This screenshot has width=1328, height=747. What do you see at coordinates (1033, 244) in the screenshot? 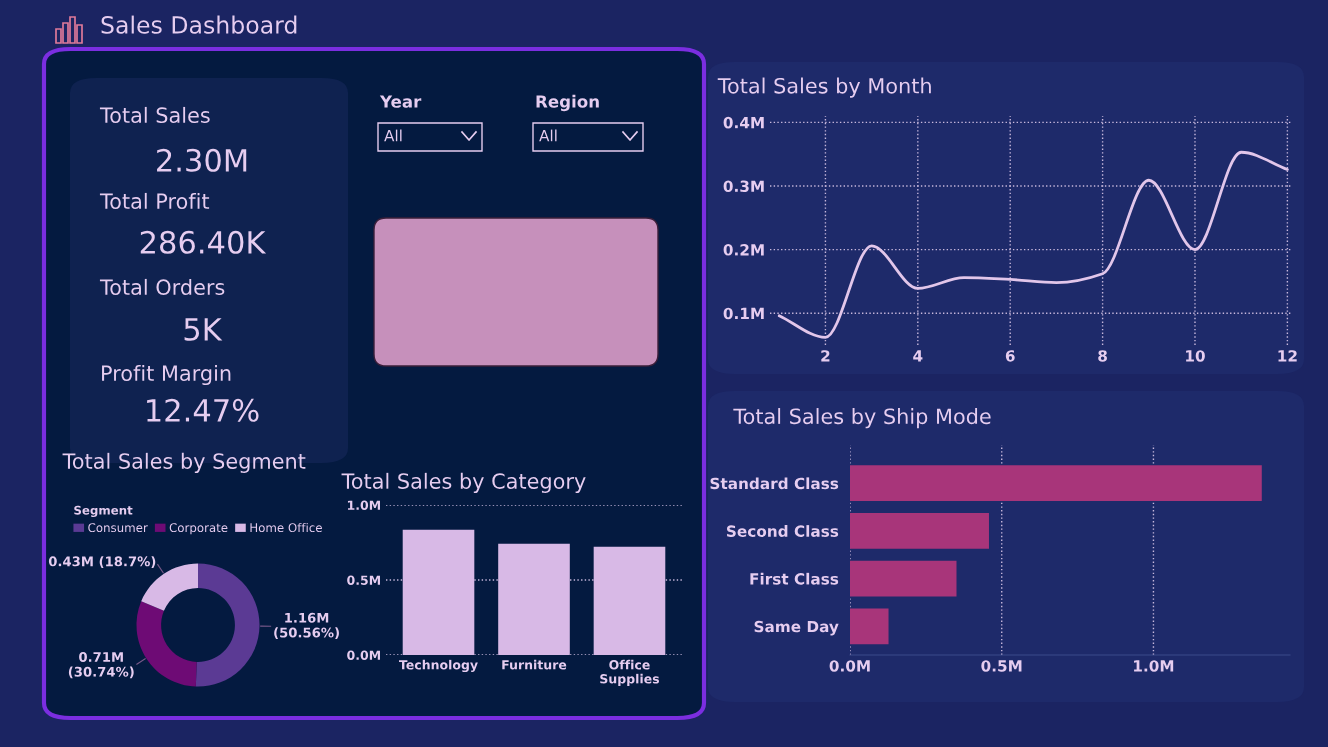
I see `line-series` at bounding box center [1033, 244].